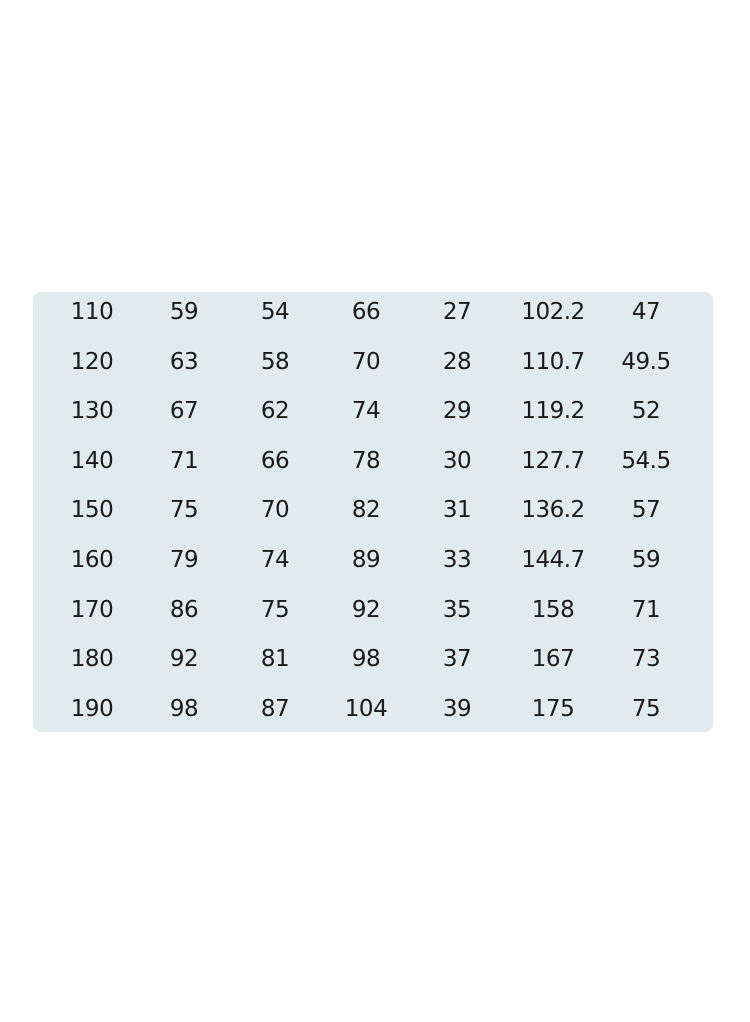 The image size is (750, 1022). I want to click on table-cell: 47, so click(646, 312).